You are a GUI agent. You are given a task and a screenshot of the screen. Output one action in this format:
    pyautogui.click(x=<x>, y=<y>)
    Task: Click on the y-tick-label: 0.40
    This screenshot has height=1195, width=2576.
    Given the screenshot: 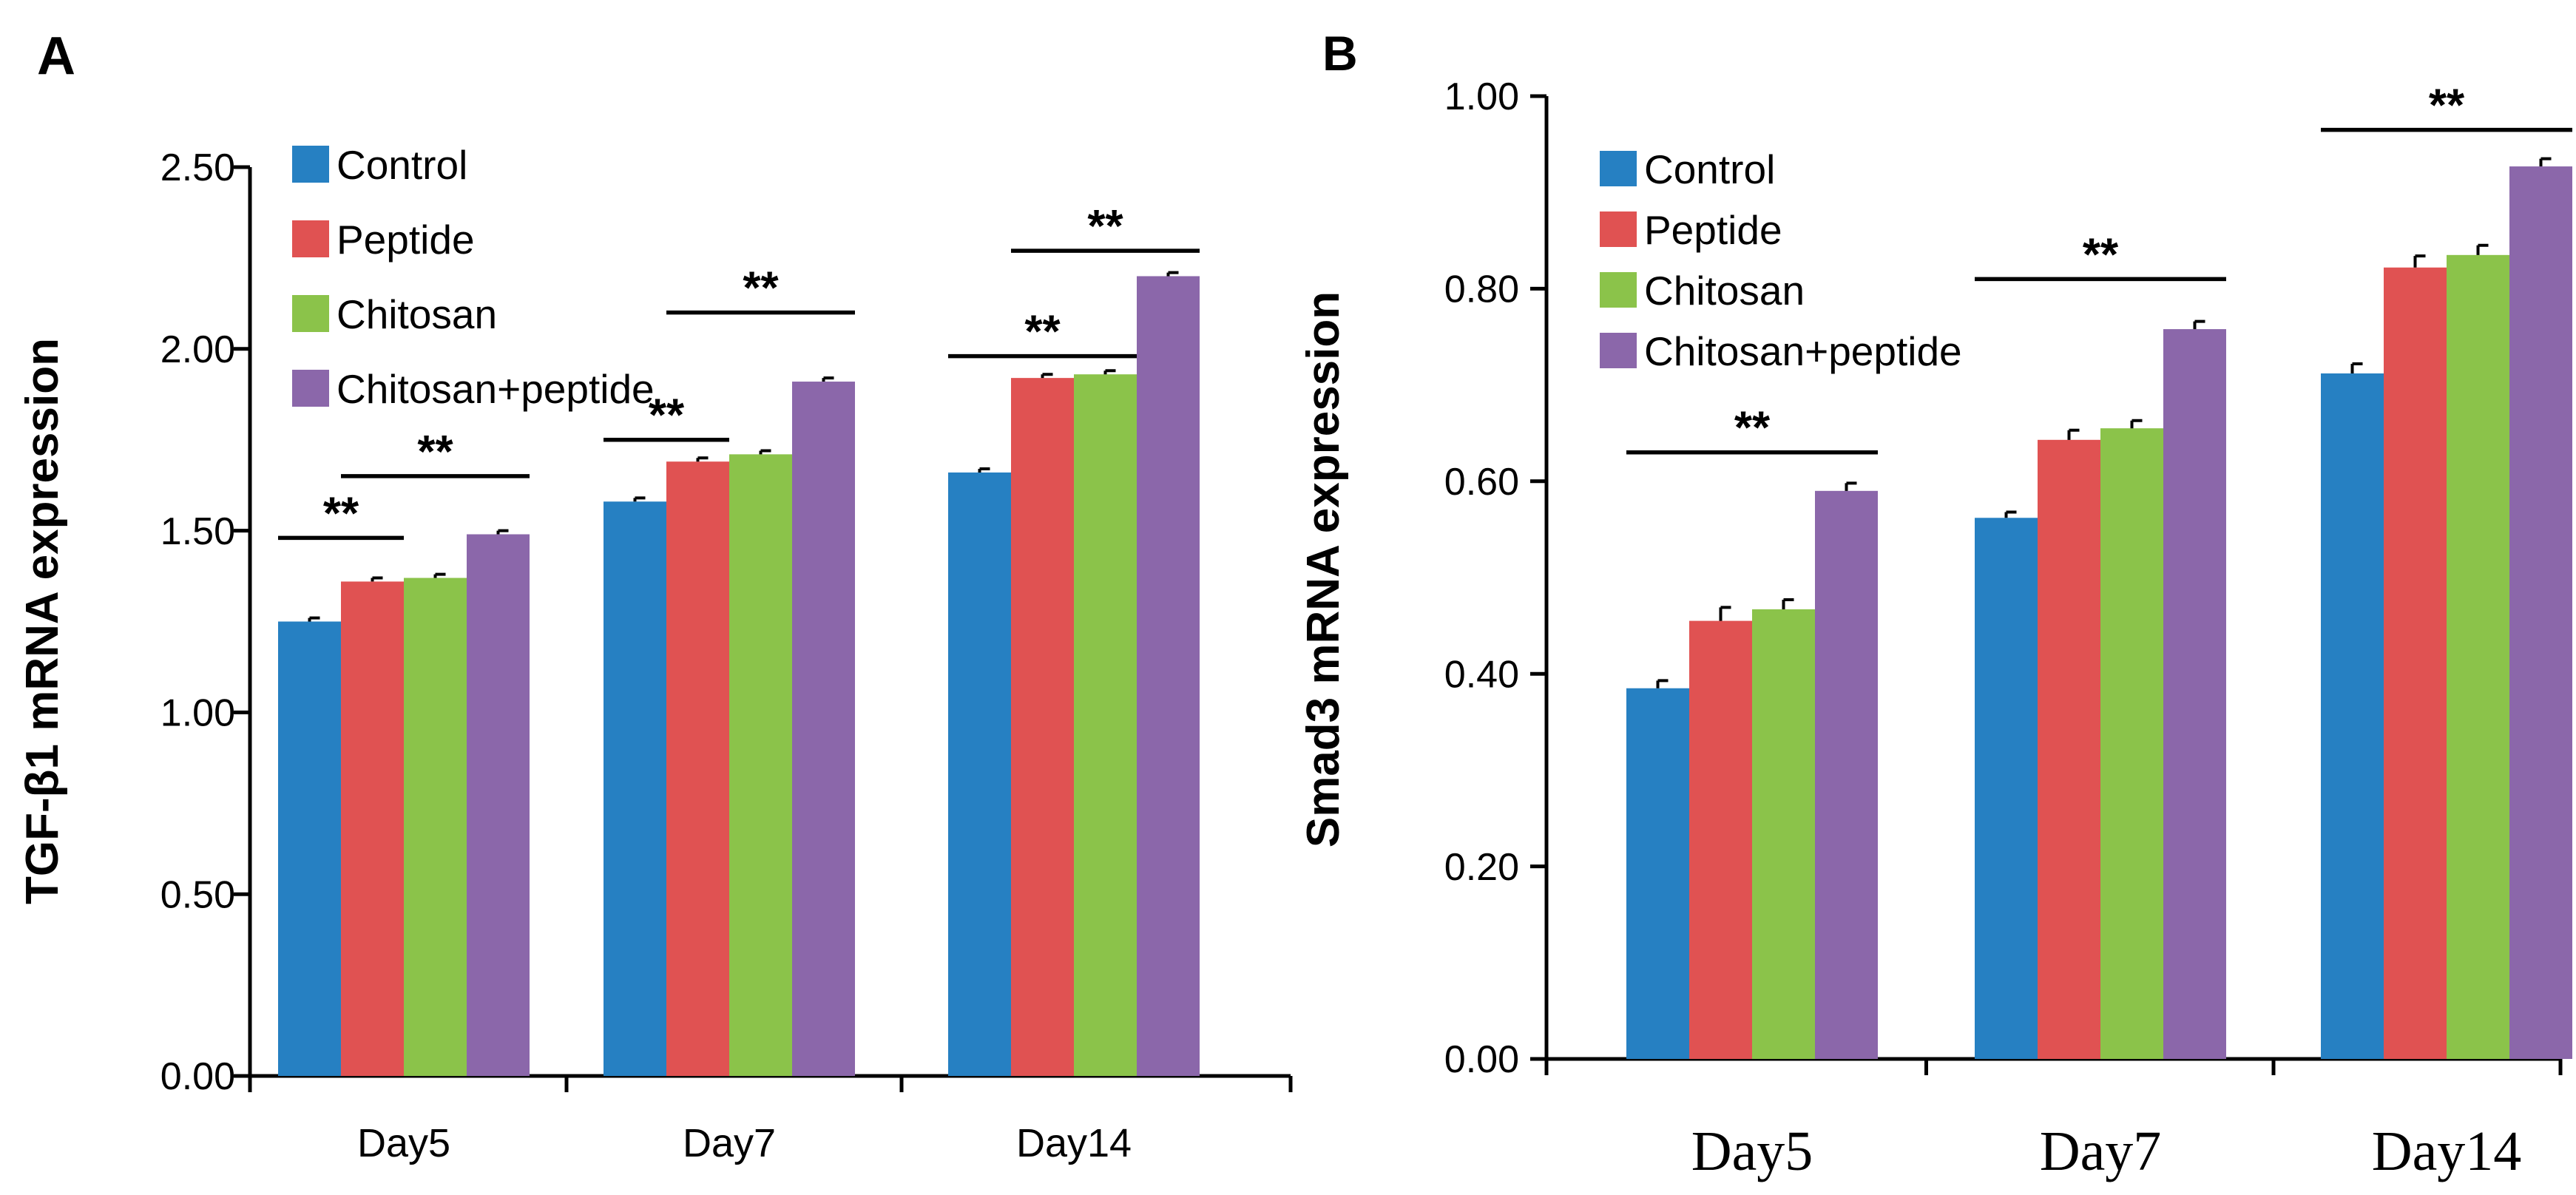 What is the action you would take?
    pyautogui.click(x=1481, y=674)
    